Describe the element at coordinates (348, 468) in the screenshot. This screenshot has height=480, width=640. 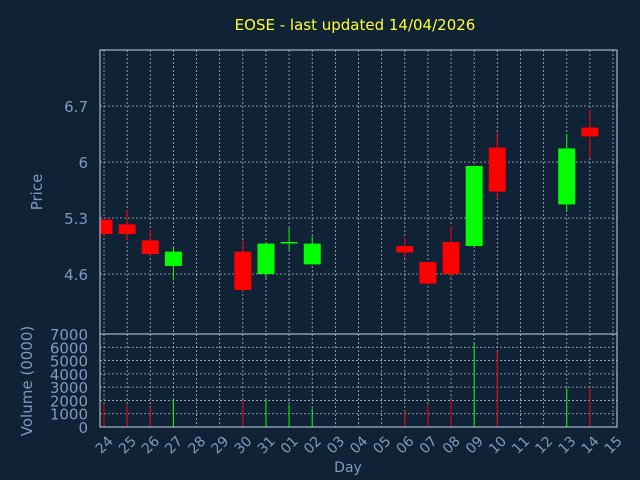
I see `x-axis-title: Day` at that location.